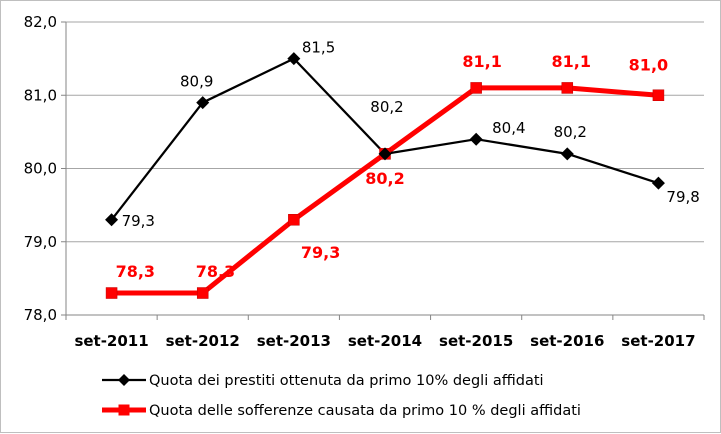 This screenshot has height=434, width=721. I want to click on prestiti-data-label: 80,9, so click(196, 82).